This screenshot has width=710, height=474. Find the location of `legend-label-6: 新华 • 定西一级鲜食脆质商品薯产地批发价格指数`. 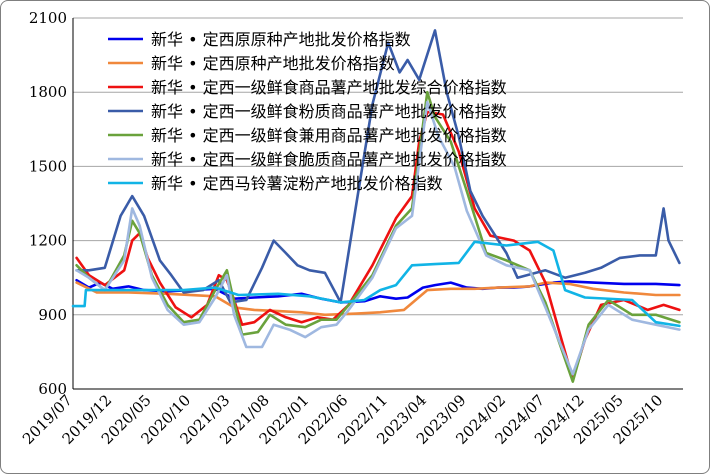

legend-label-6: 新华 • 定西一级鲜食脆质商品薯产地批发价格指数 is located at coordinates (329, 159).